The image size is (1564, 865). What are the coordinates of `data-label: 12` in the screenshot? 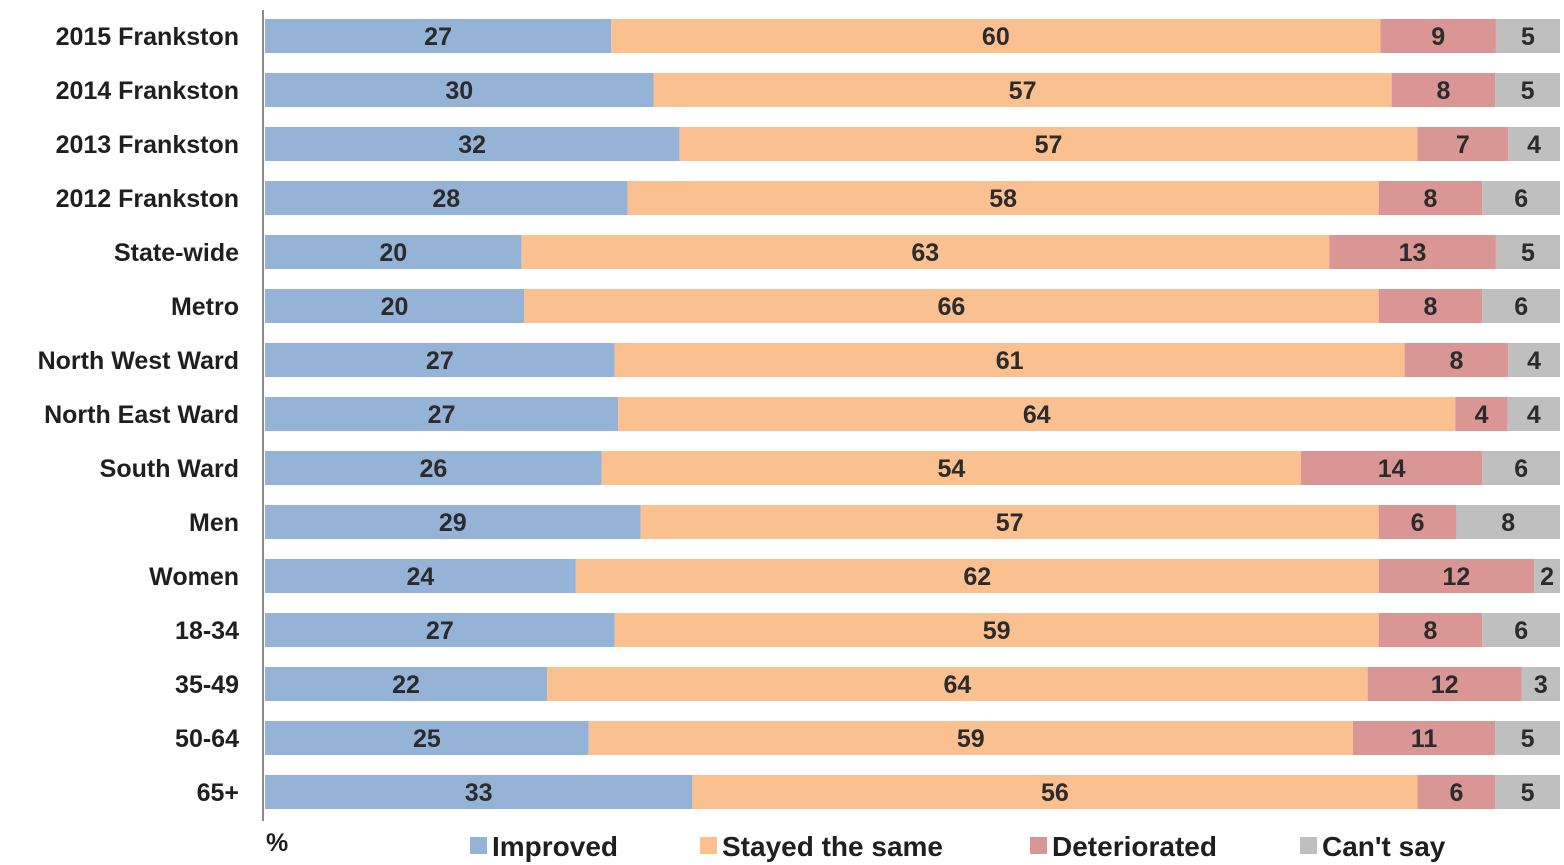 It's located at (1445, 685).